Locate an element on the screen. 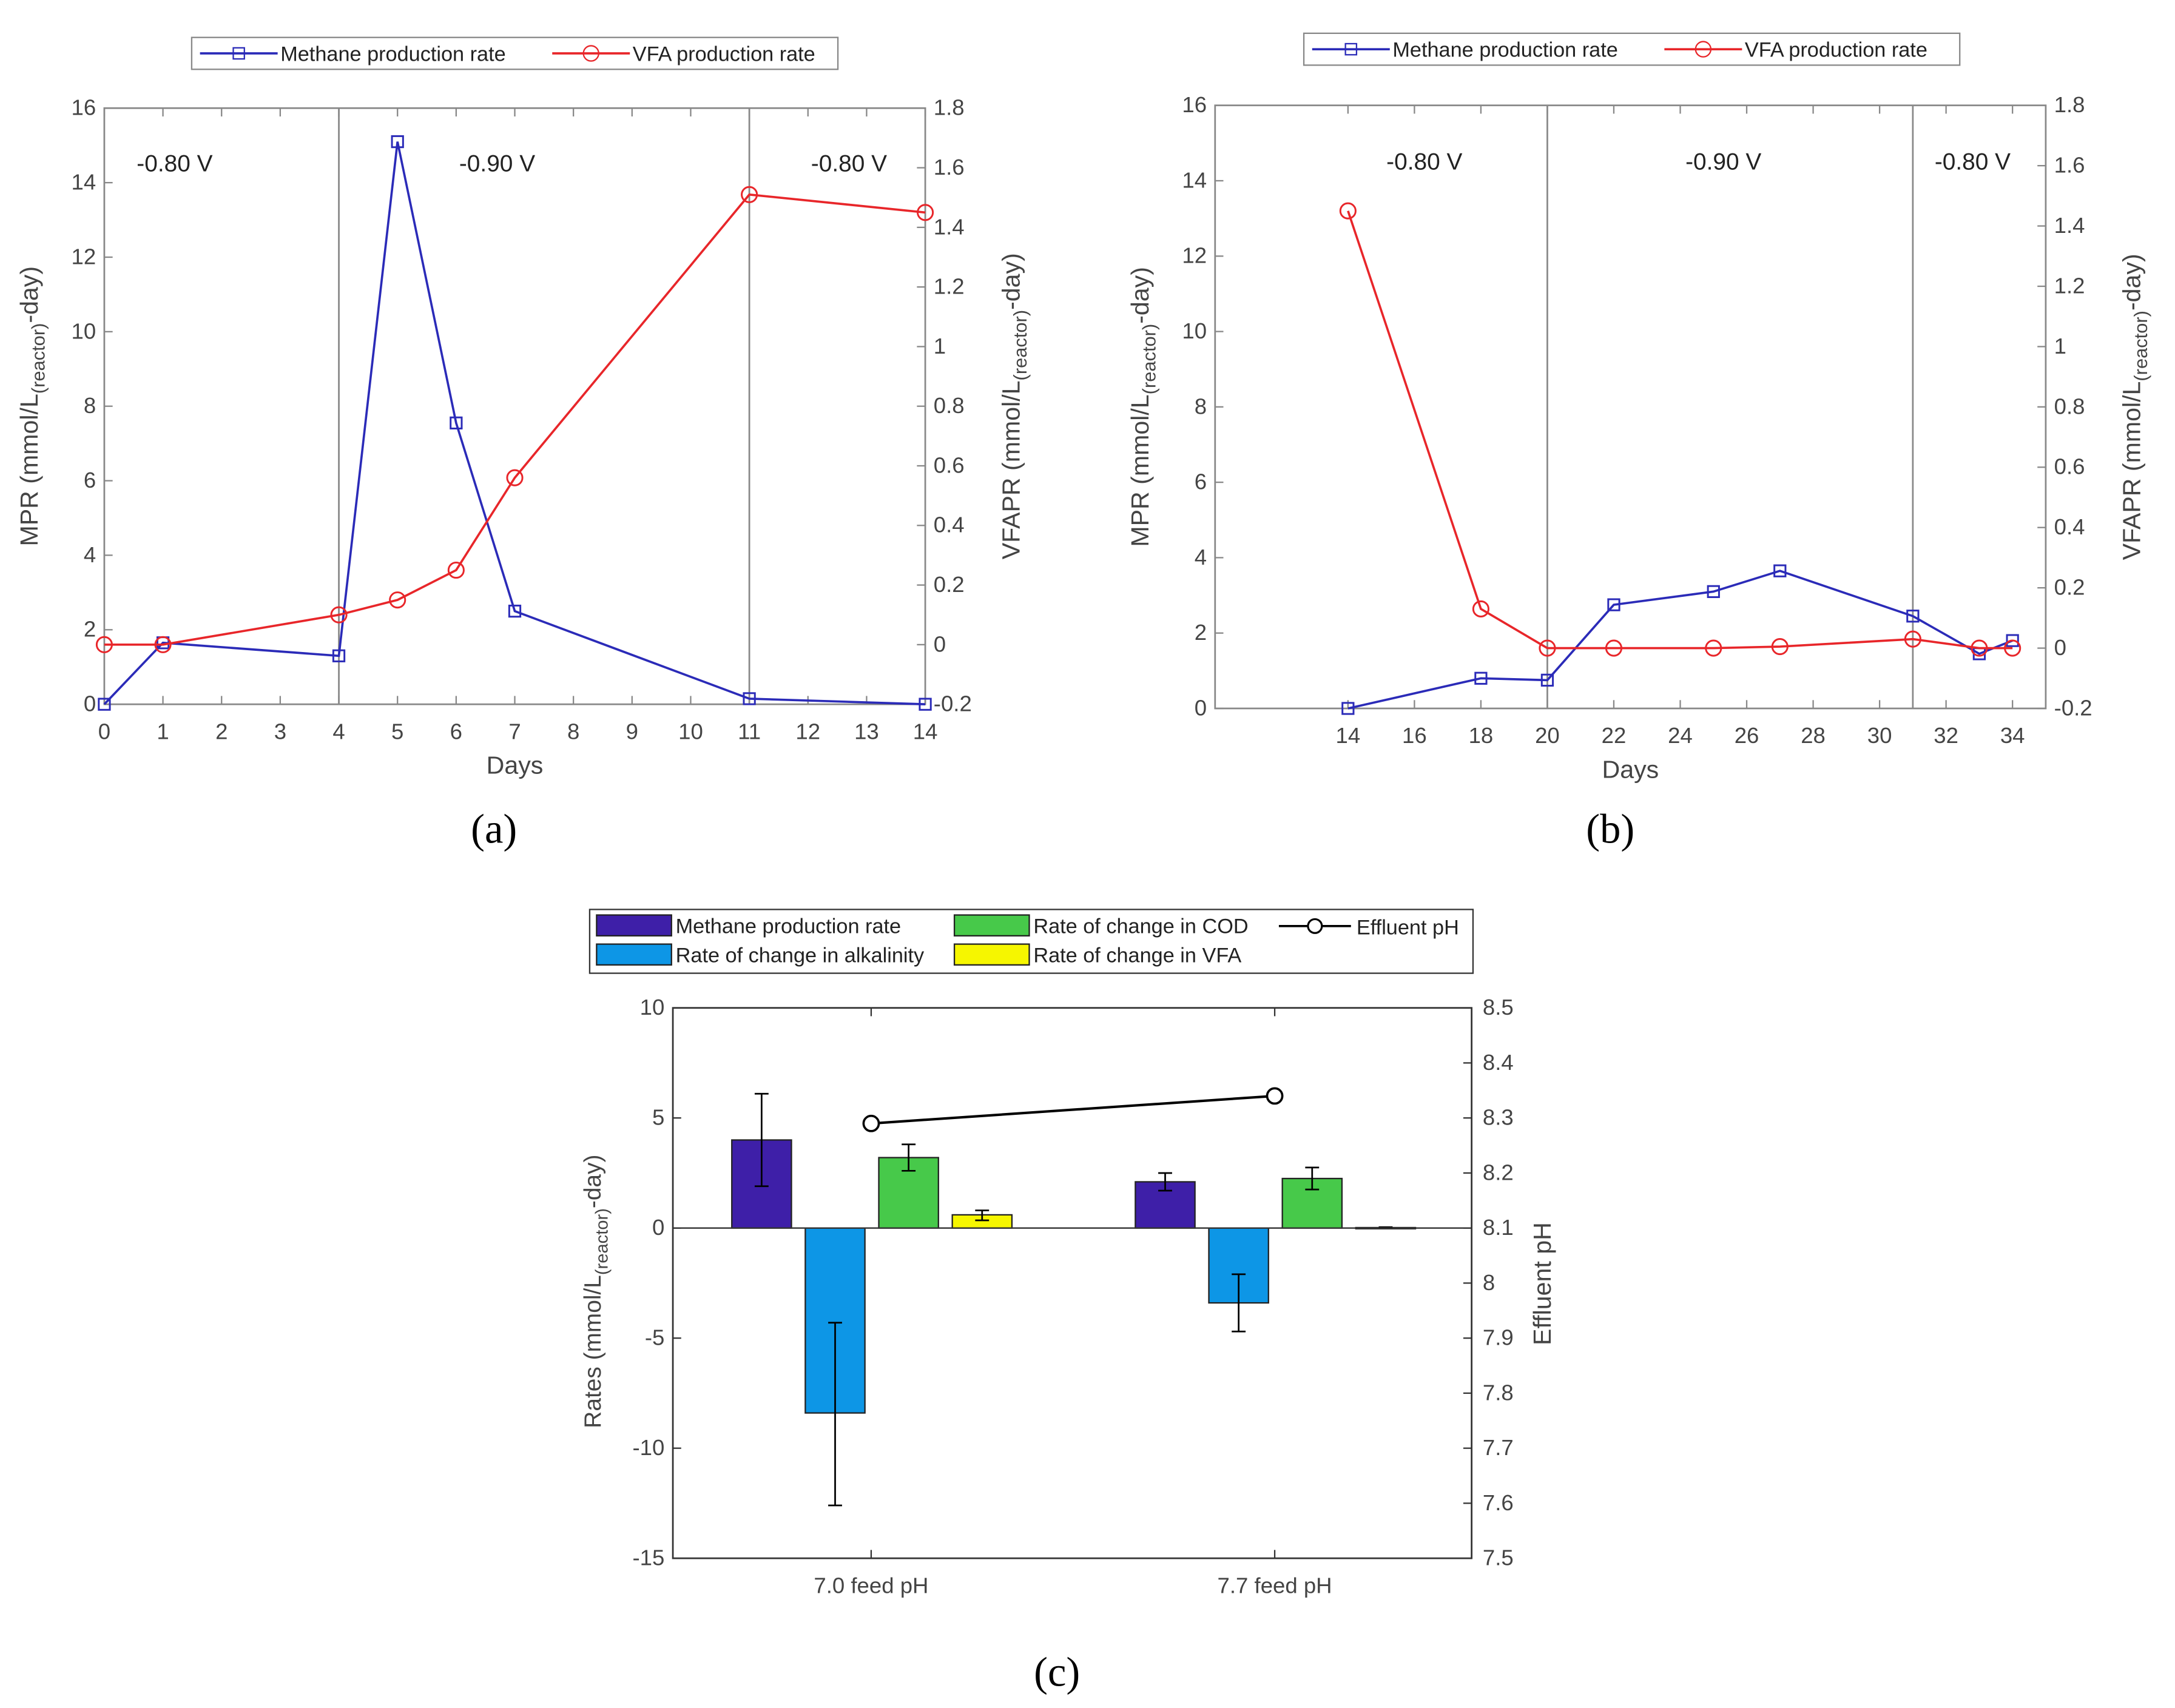  x-tick-label: 20 is located at coordinates (1547, 735).